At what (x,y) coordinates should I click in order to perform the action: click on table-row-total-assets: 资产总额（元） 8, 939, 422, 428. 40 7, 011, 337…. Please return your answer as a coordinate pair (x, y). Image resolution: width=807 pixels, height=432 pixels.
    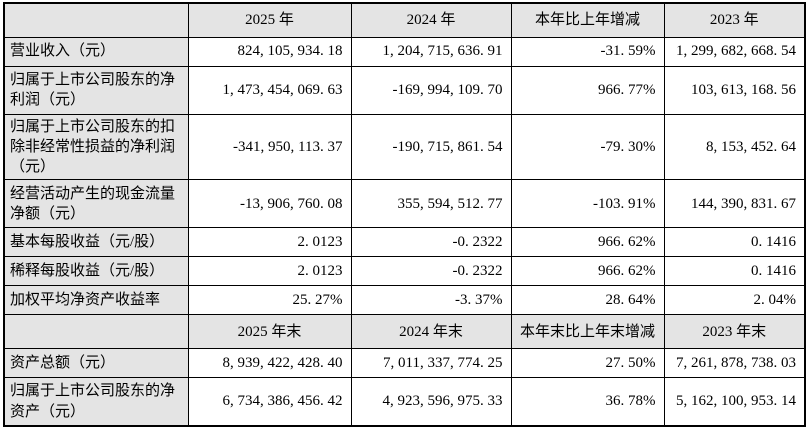
    Looking at the image, I should click on (404, 363).